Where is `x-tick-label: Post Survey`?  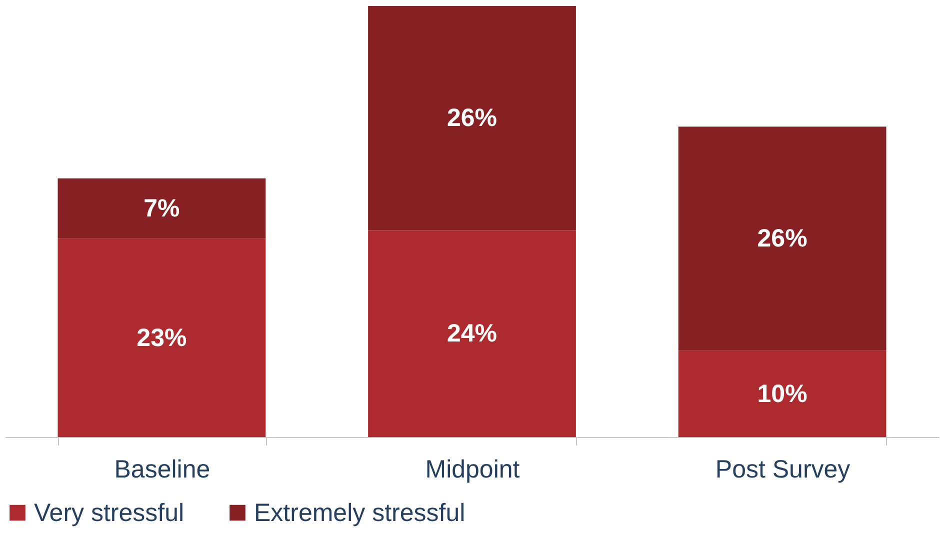 x-tick-label: Post Survey is located at coordinates (783, 470).